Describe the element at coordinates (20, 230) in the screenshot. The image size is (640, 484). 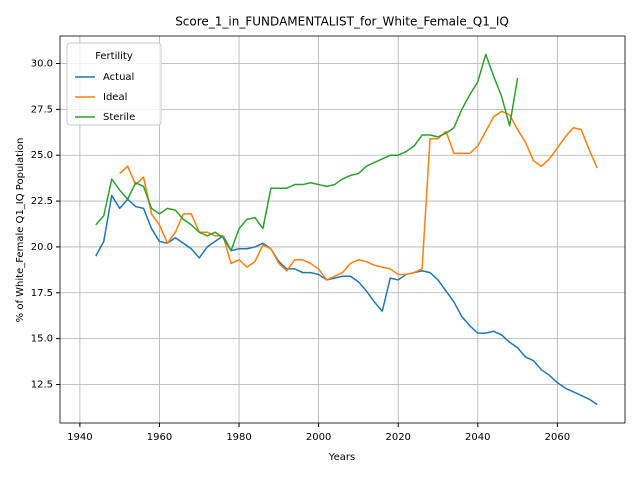
I see `y-axis-label: % of White_Female Q1_IQ Population` at that location.